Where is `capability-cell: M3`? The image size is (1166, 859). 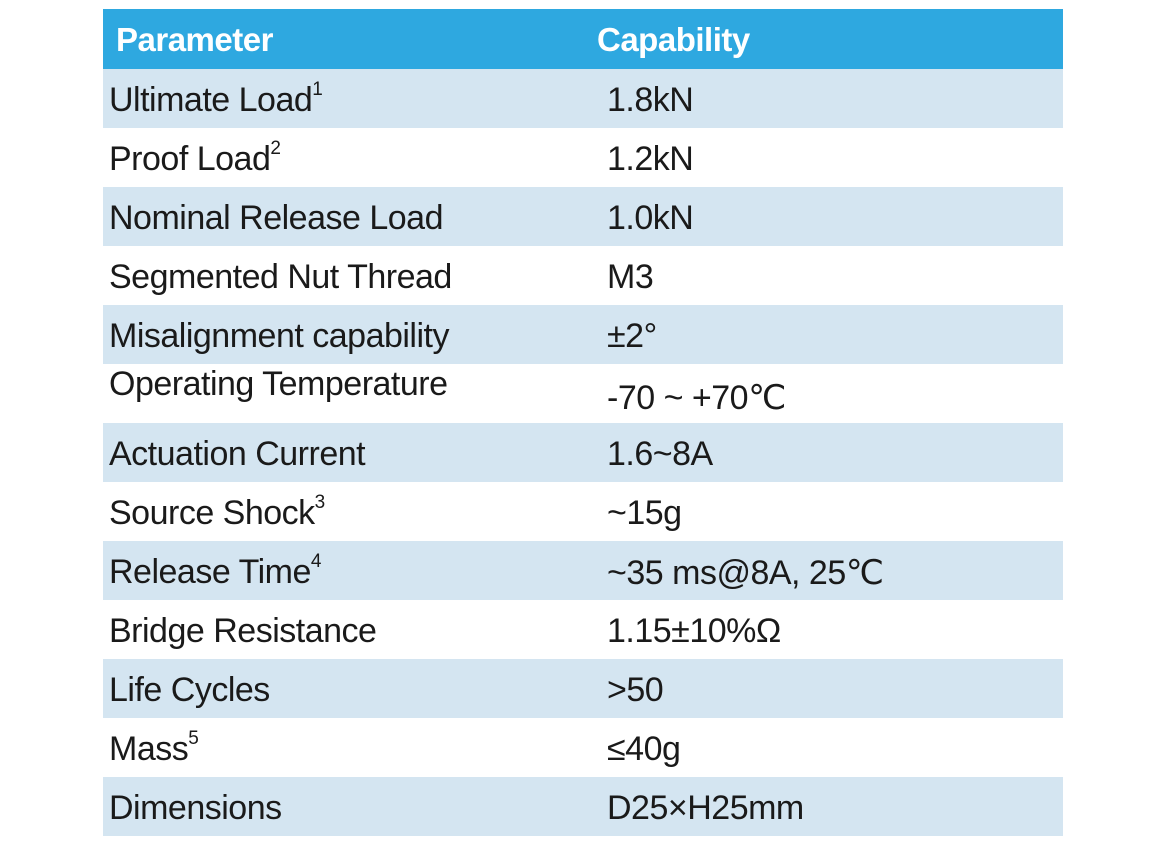
capability-cell: M3 is located at coordinates (630, 277).